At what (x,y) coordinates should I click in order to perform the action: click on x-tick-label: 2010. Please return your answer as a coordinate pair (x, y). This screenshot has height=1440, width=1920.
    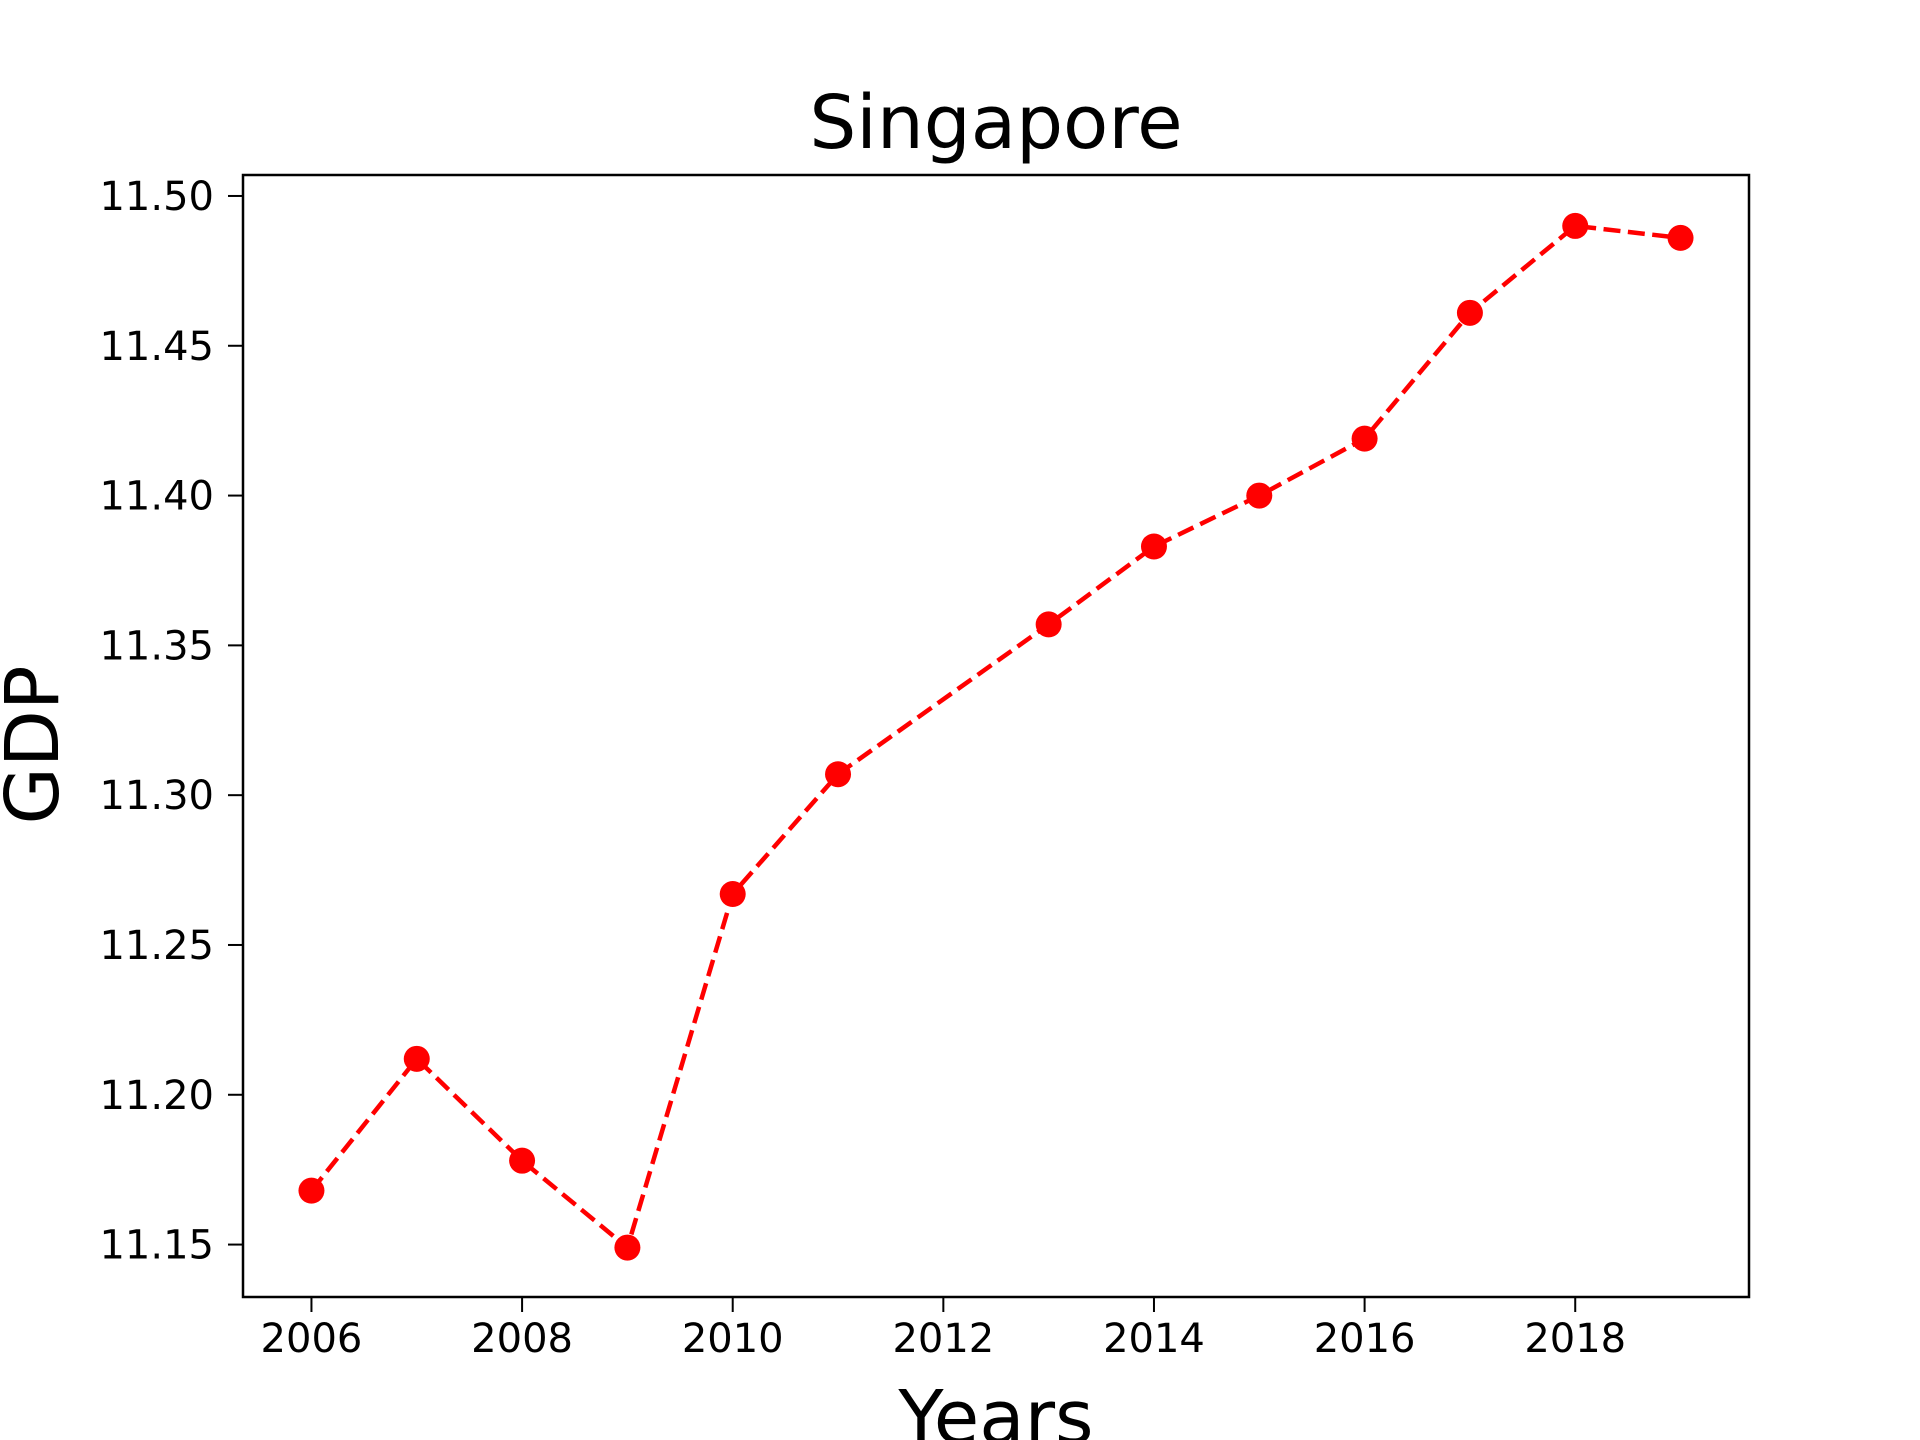
    Looking at the image, I should click on (733, 1339).